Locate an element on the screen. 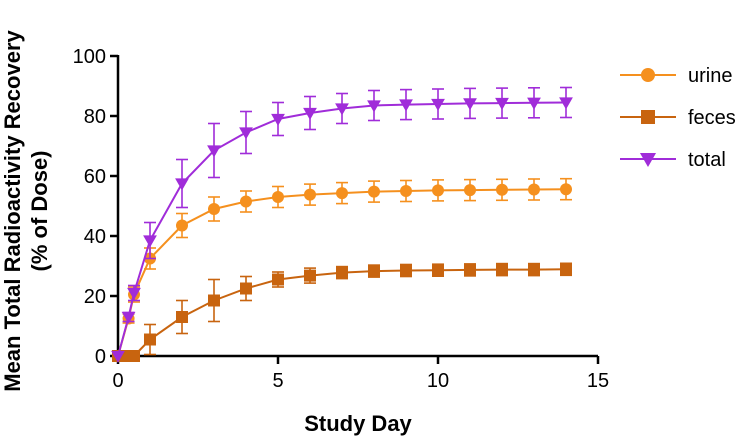 This screenshot has width=748, height=437. legend-label-total: total is located at coordinates (707, 160).